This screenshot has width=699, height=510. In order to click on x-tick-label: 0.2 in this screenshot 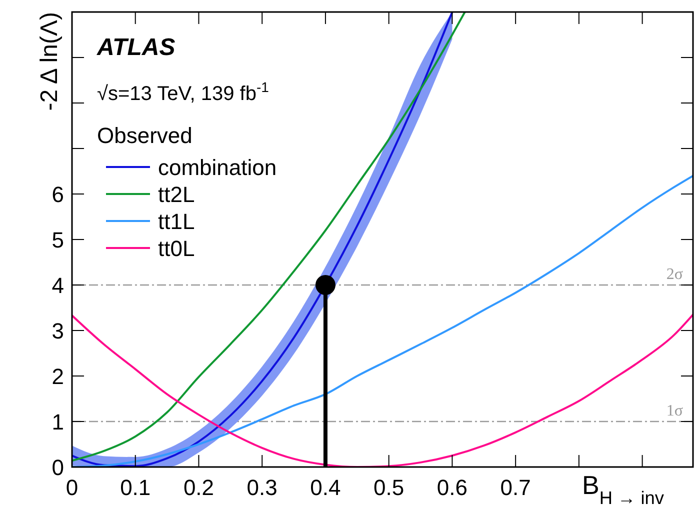, I will do `click(198, 487)`.